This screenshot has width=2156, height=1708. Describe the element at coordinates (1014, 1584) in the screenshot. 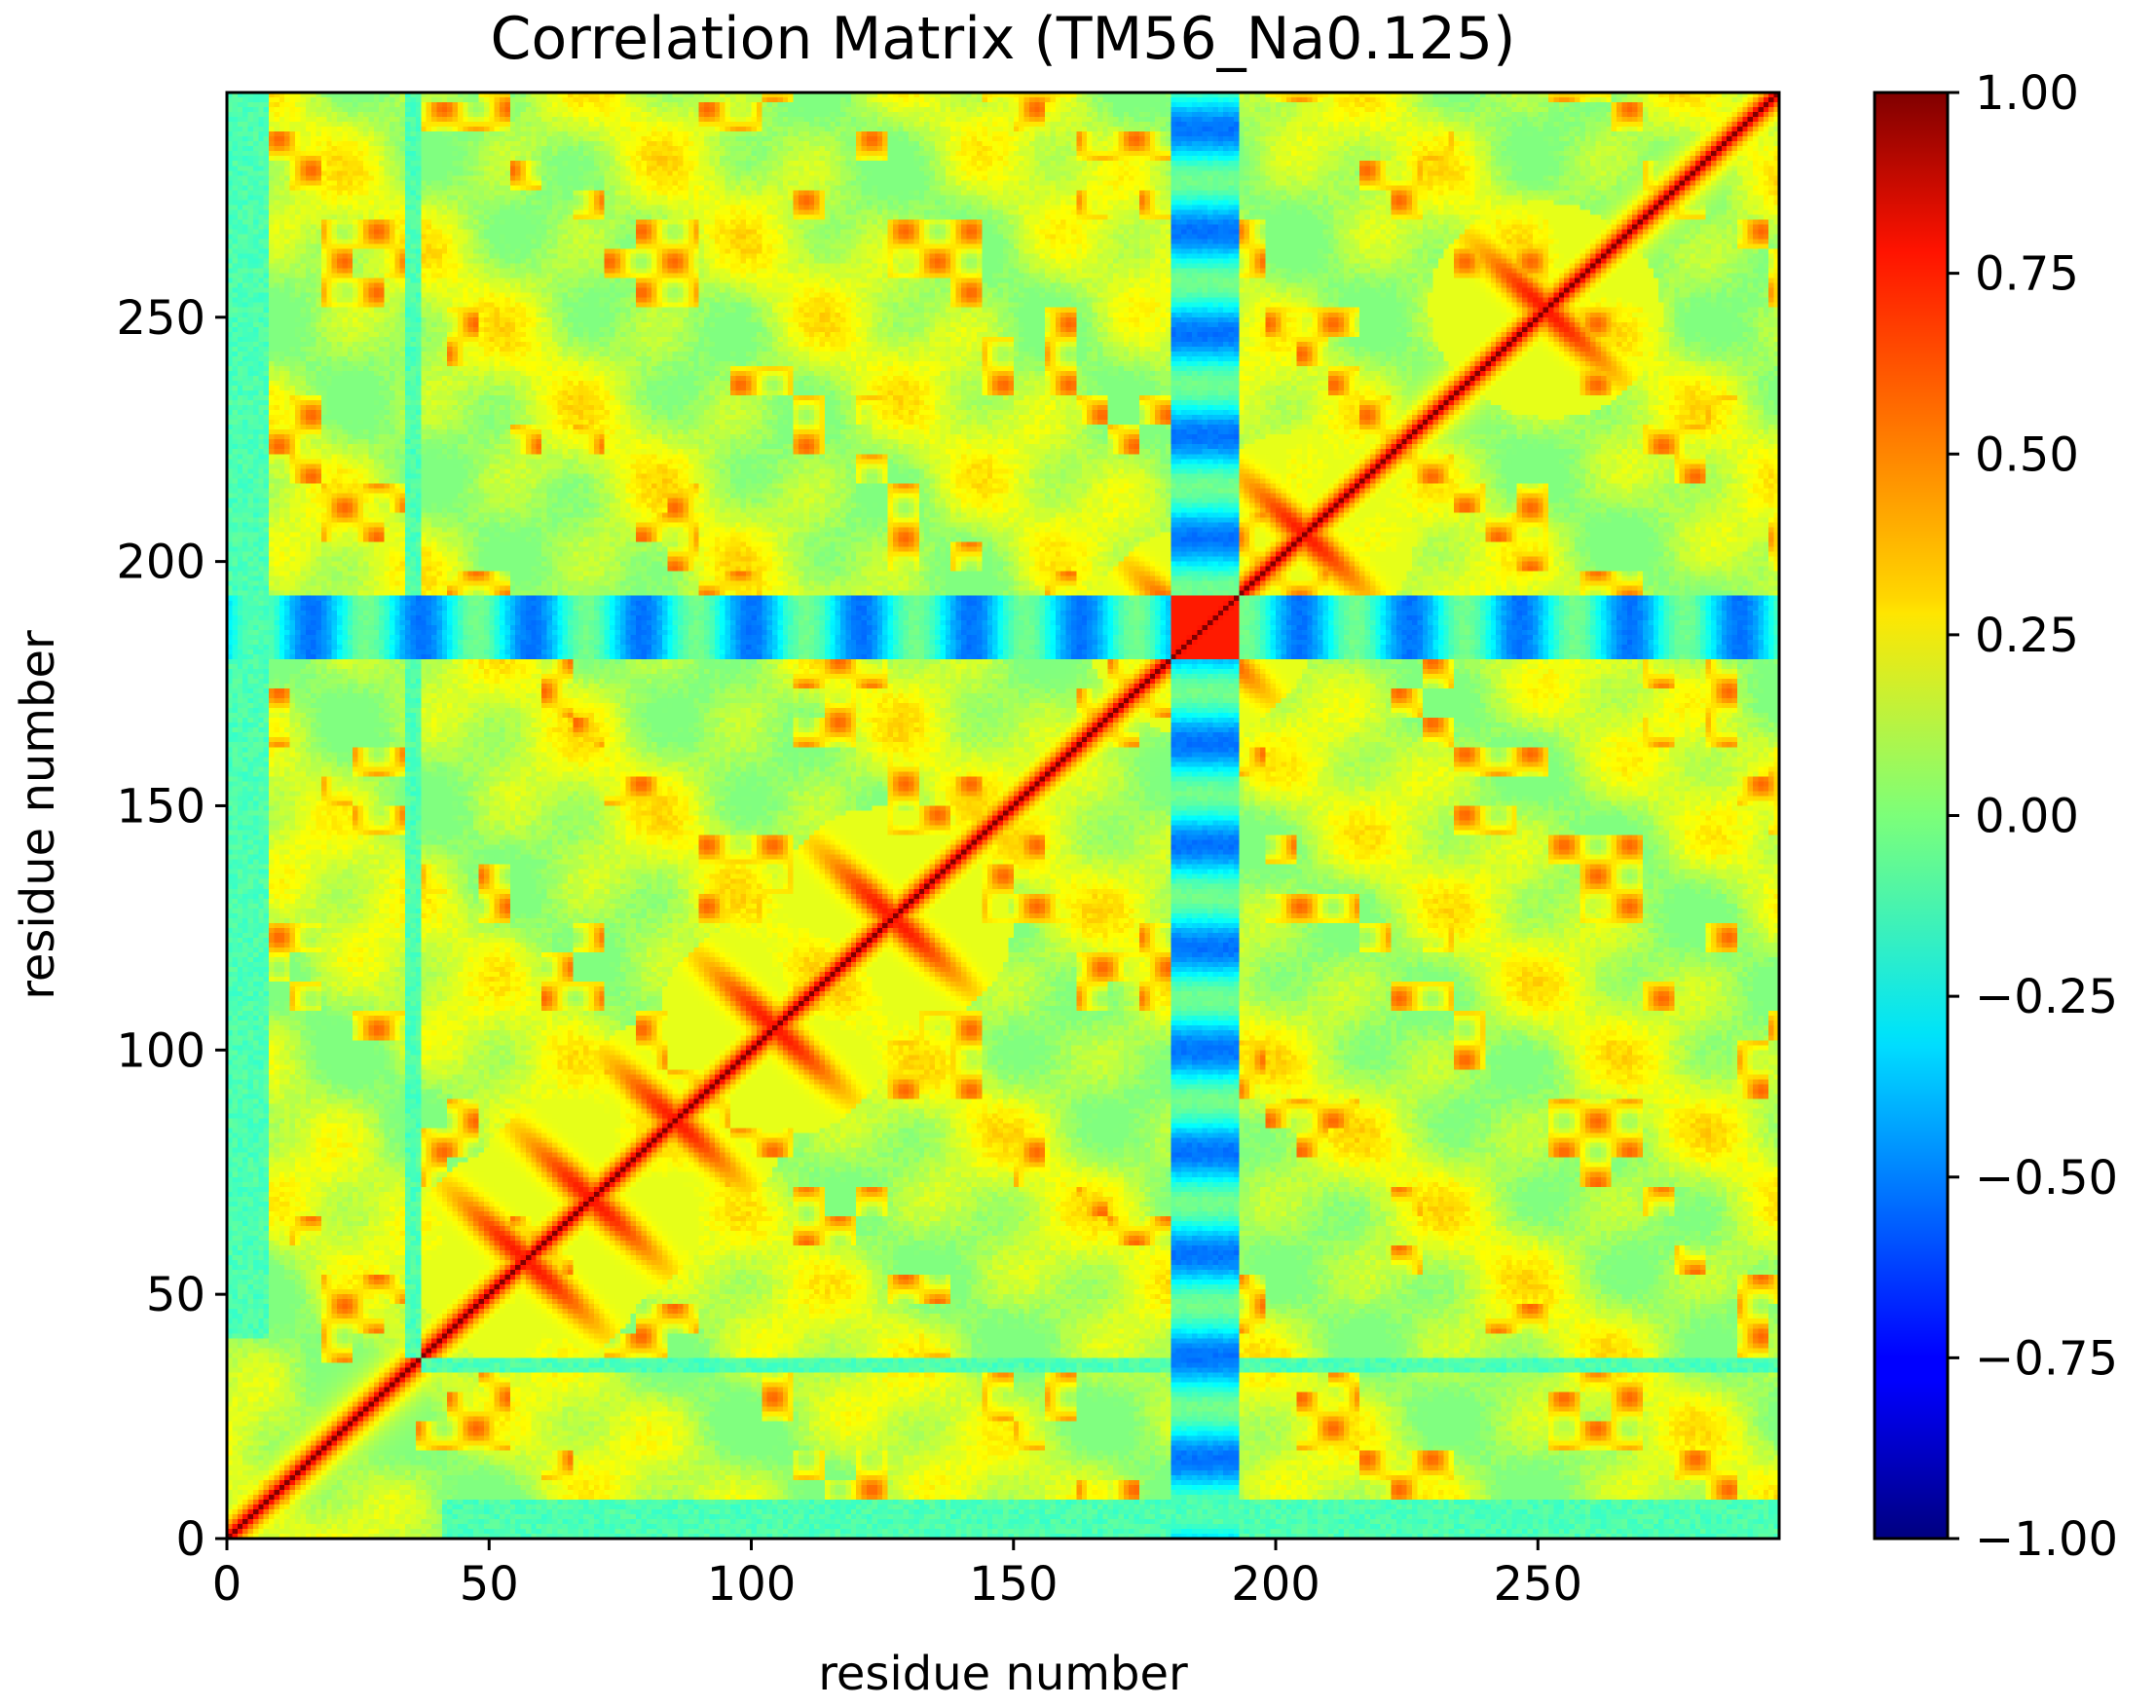

I see `x-tick-label: 150` at that location.